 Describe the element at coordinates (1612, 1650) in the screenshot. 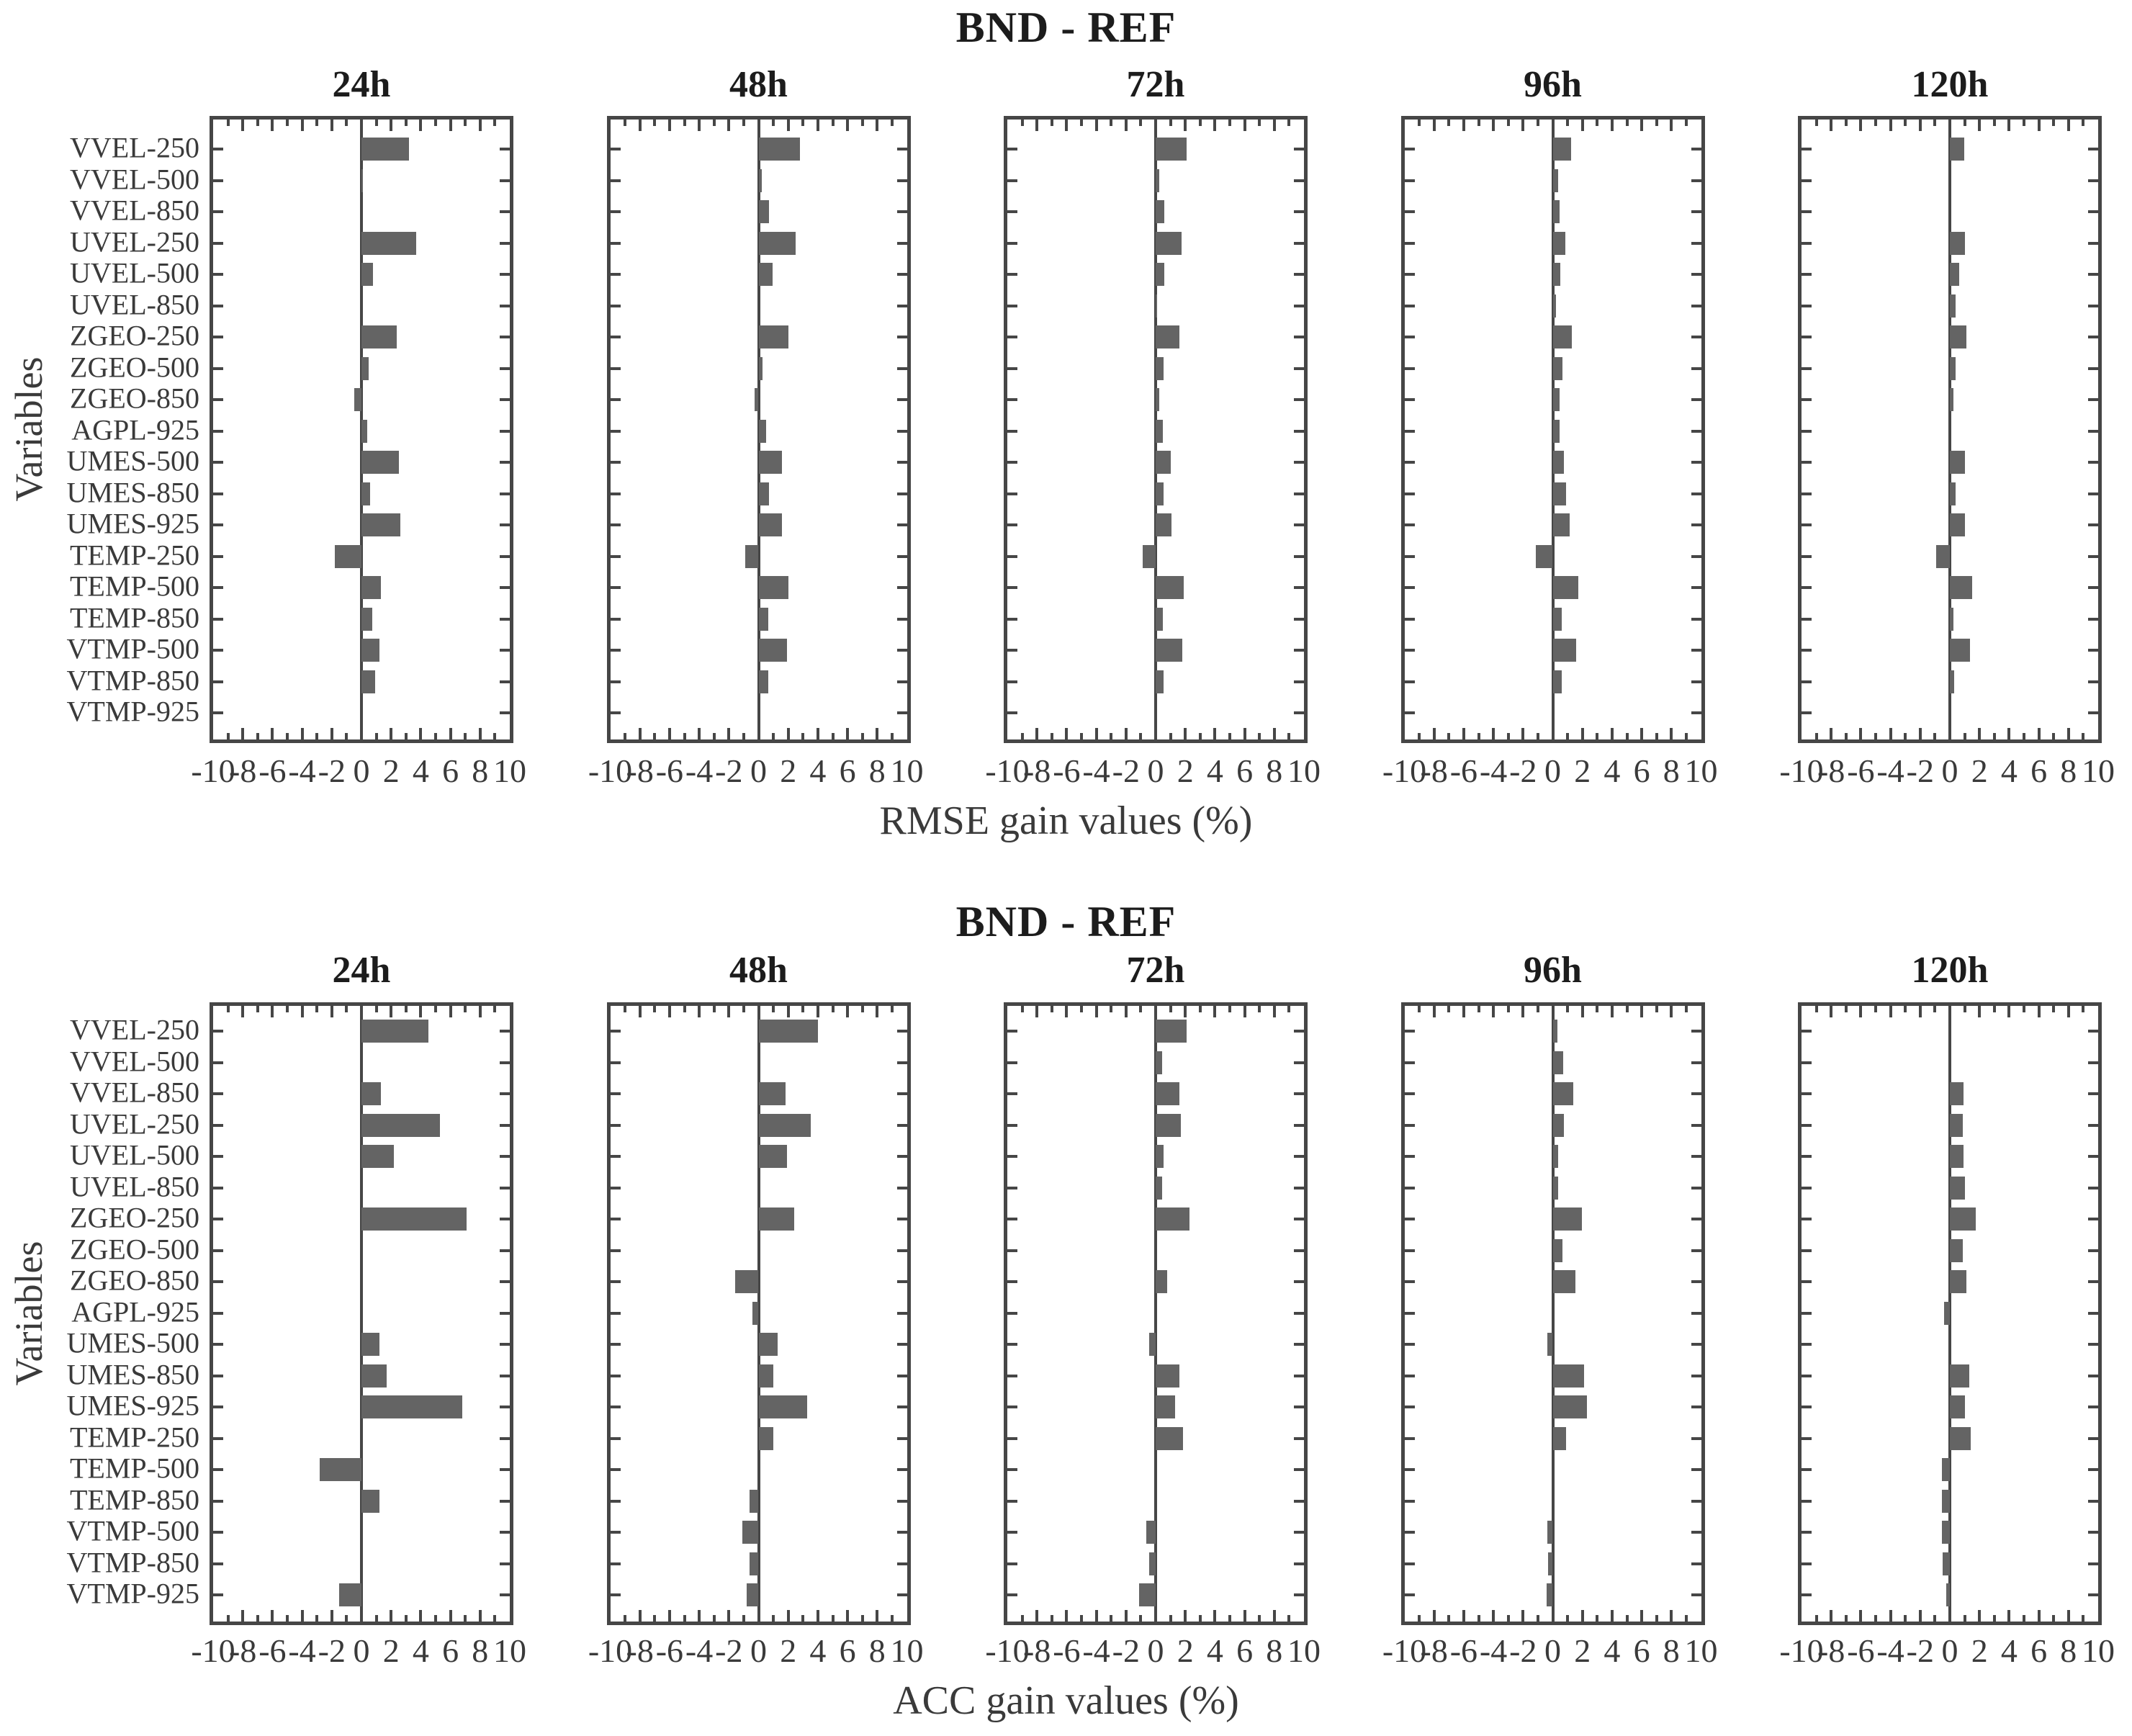

I see `x-tick-label: 4` at that location.